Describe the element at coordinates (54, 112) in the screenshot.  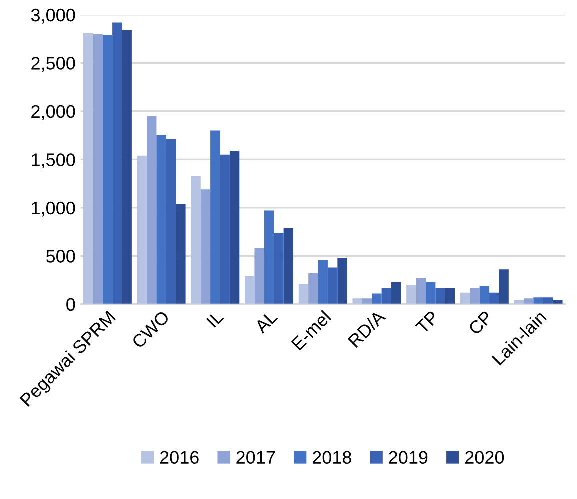
I see `y-tick-label: 2,000` at that location.